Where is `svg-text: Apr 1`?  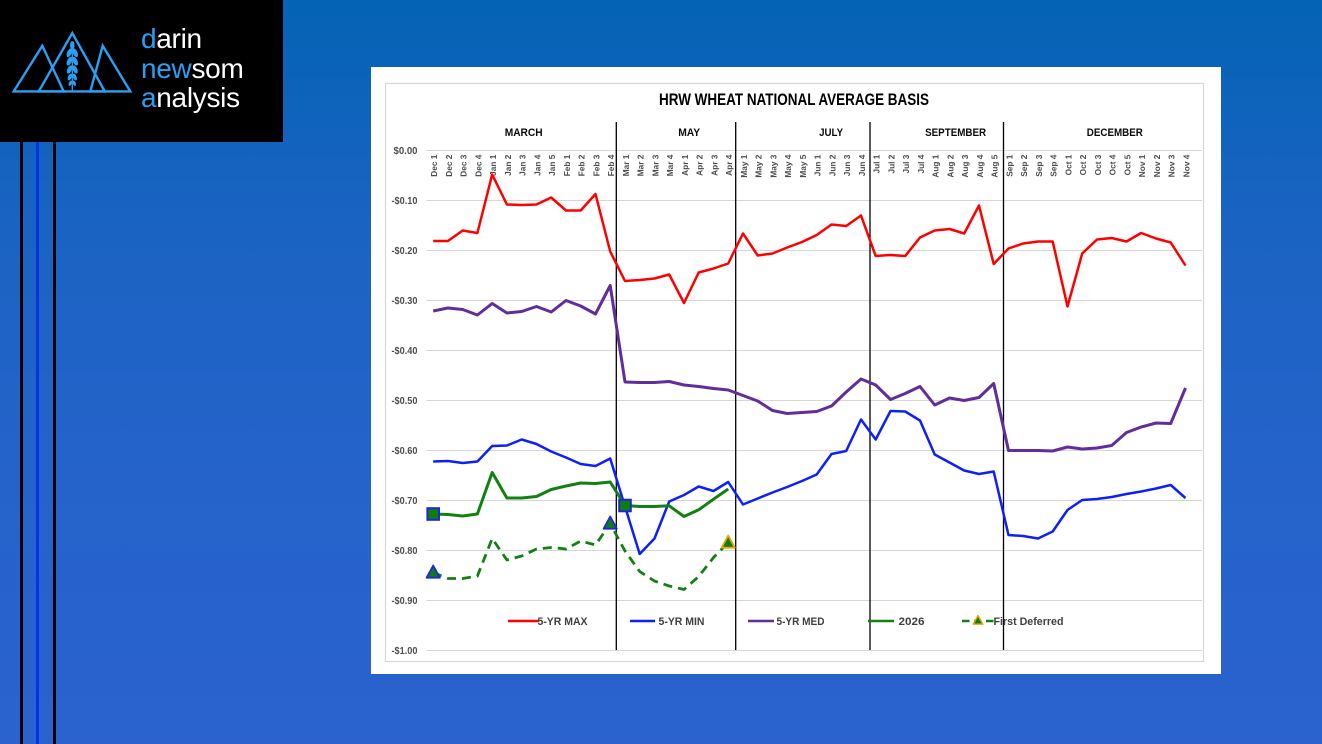
svg-text: Apr 1 is located at coordinates (685, 165).